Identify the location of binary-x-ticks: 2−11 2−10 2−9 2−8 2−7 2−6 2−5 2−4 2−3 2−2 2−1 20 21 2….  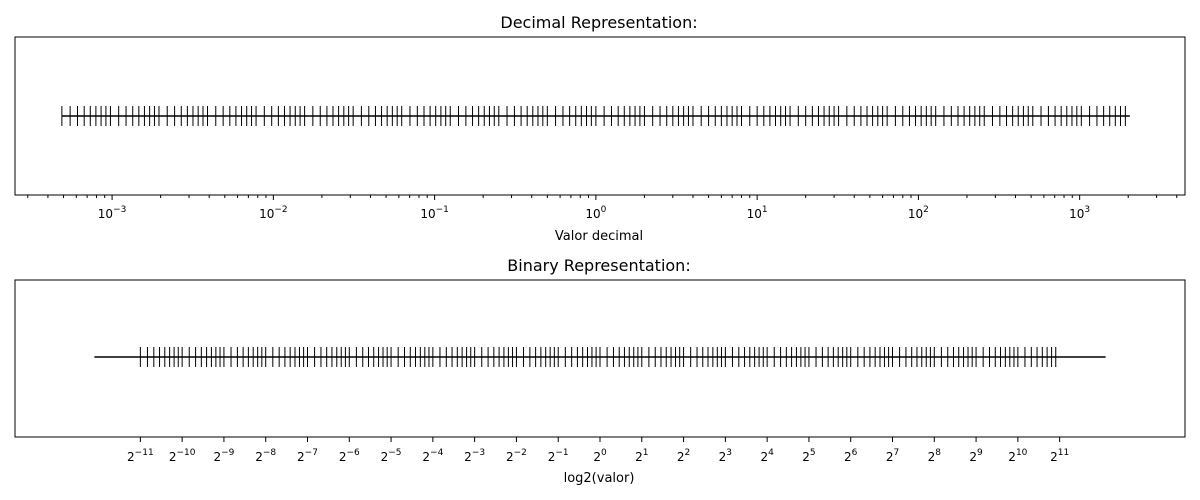
(598, 450).